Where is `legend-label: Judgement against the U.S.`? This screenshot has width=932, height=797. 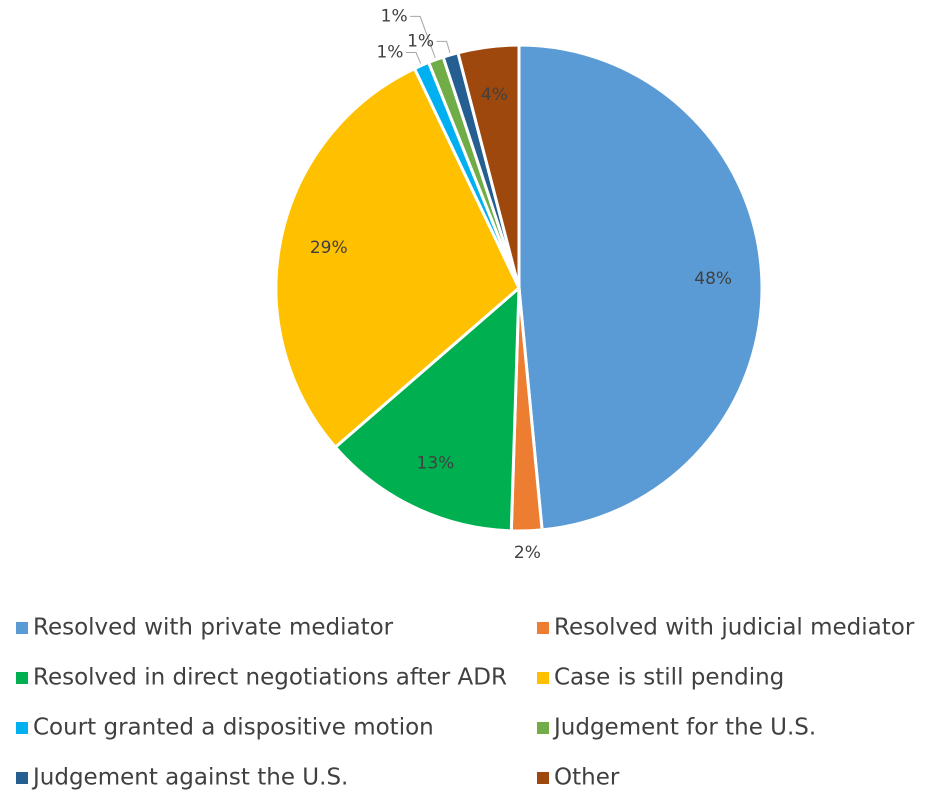
legend-label: Judgement against the U.S. is located at coordinates (189, 778).